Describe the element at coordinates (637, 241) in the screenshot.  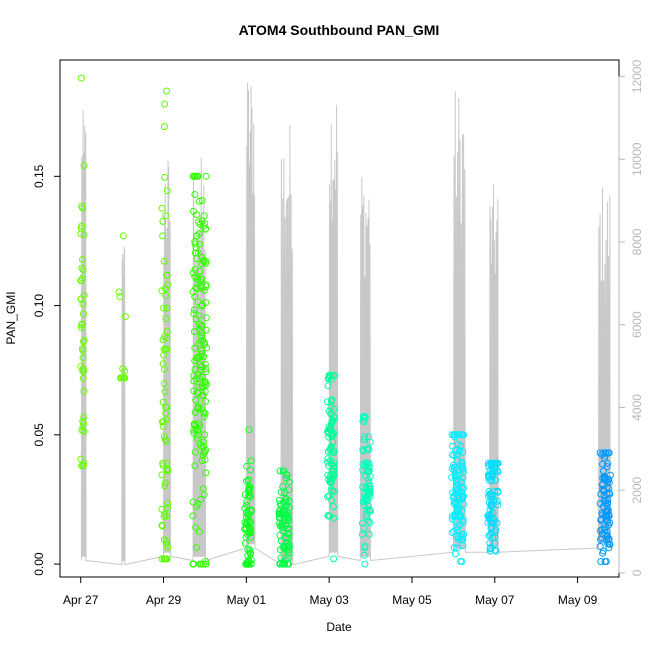
I see `right-tick-label: 8000` at that location.